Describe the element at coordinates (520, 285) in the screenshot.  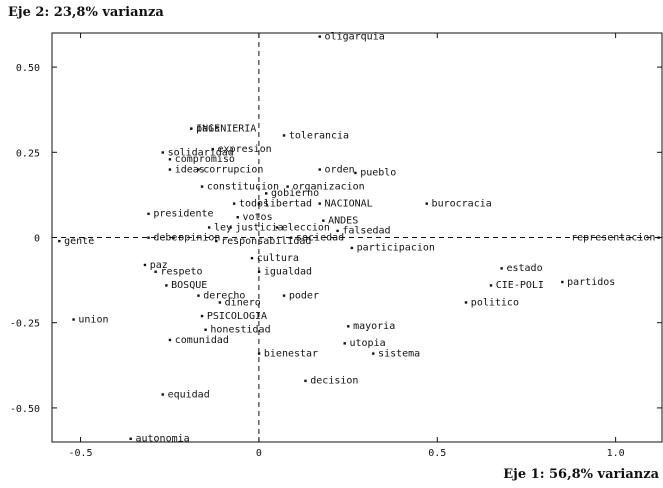
I see `point-label: CIE-POLI` at that location.